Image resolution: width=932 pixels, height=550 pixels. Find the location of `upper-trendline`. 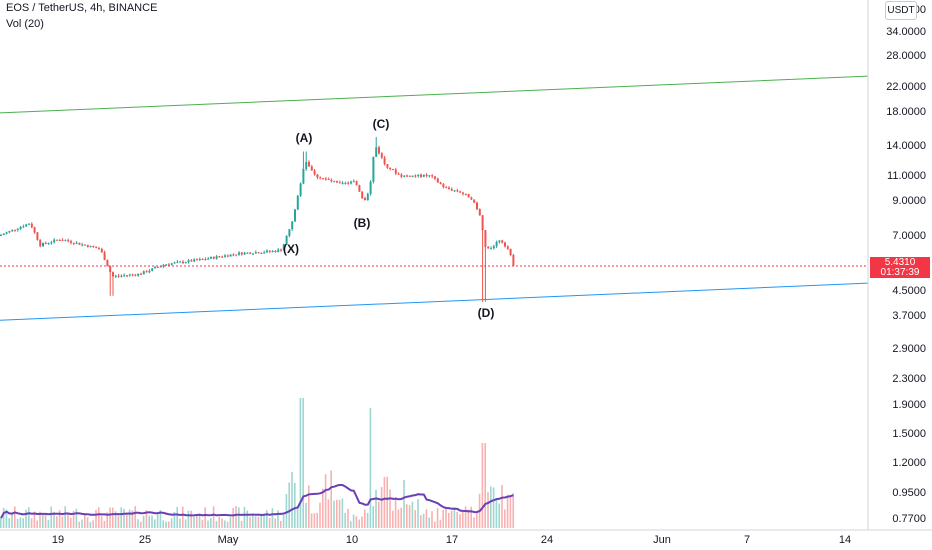

upper-trendline is located at coordinates (434, 94).